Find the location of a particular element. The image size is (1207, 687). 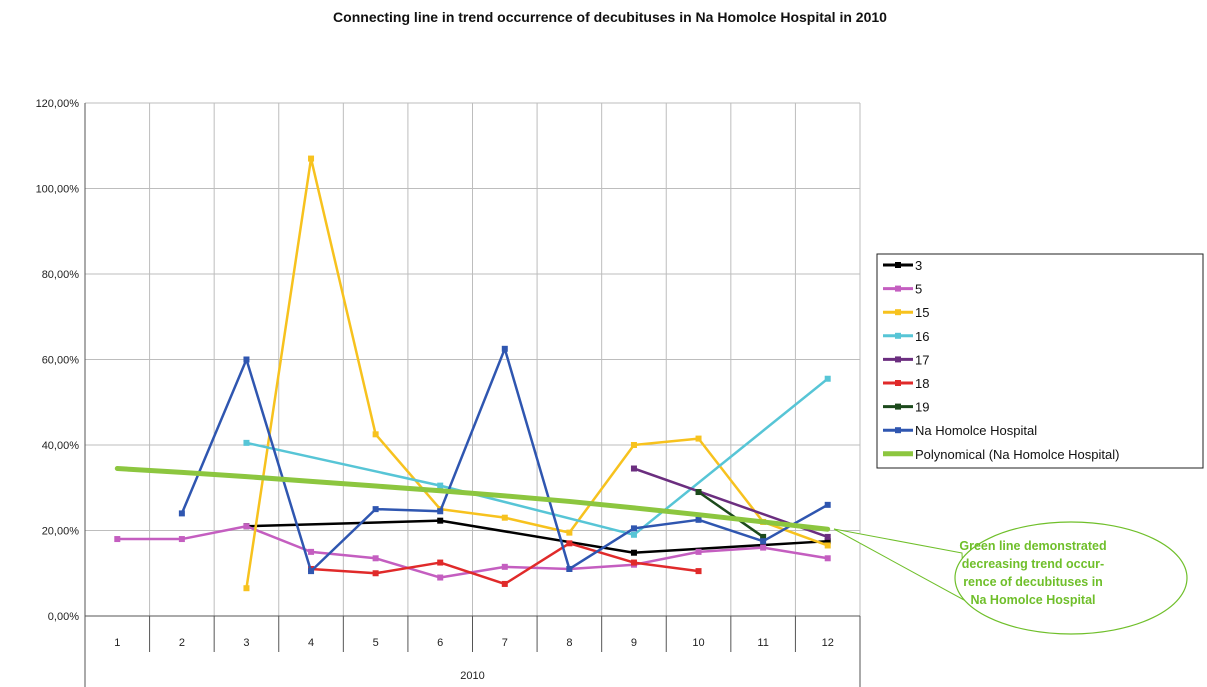

legend-box is located at coordinates (1040, 361).